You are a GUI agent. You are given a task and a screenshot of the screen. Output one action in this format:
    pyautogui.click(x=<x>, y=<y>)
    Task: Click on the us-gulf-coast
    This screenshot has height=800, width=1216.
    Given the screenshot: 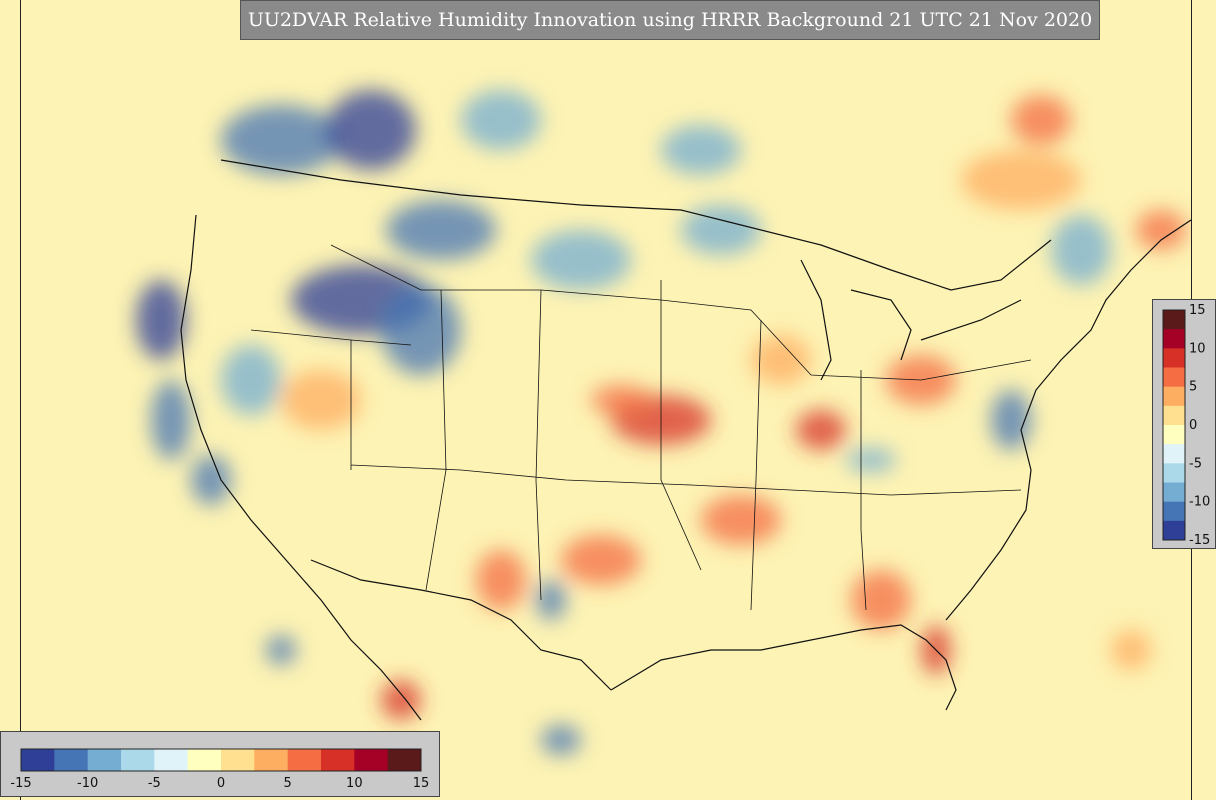 What is the action you would take?
    pyautogui.click(x=783, y=667)
    